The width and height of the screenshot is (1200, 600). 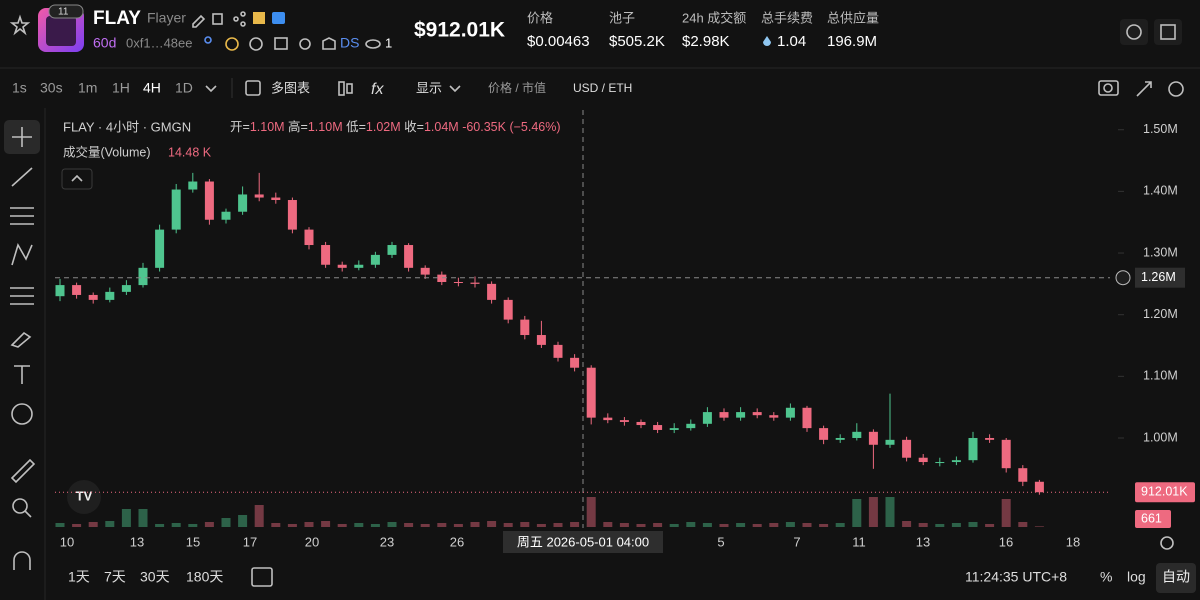 What do you see at coordinates (87, 88) in the screenshot?
I see `interval: 1m` at bounding box center [87, 88].